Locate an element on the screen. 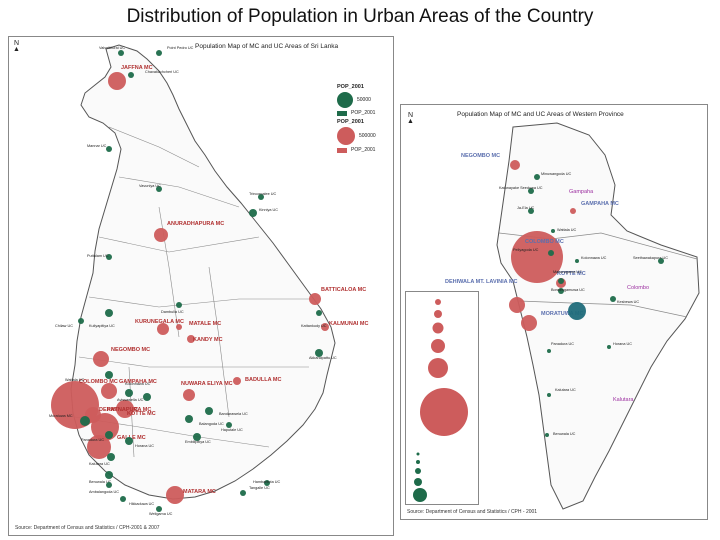 This screenshot has width=720, height=540. mc-label-gampaha-mc: GAMPAHA MC is located at coordinates (138, 382).